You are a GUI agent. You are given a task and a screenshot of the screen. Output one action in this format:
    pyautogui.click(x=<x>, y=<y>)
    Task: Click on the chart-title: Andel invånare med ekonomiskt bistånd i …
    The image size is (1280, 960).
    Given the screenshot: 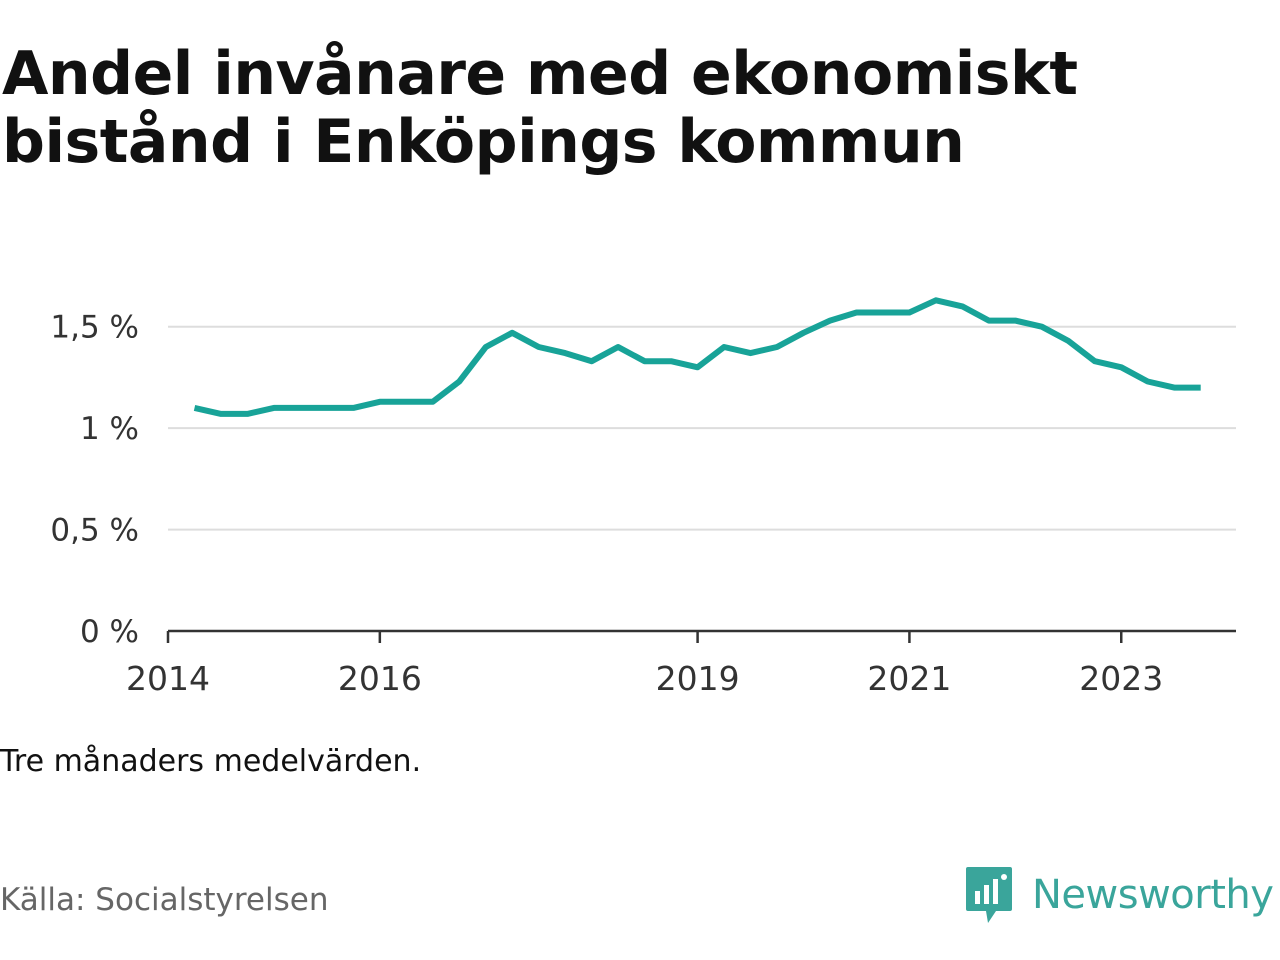 What is the action you would take?
    pyautogui.click(x=540, y=108)
    